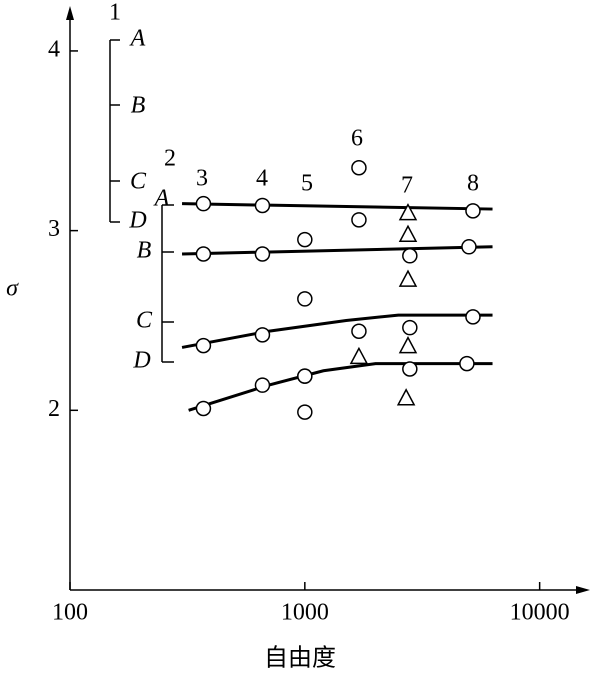 This screenshot has height=677, width=594. What do you see at coordinates (202, 179) in the screenshot?
I see `column-label: 3` at bounding box center [202, 179].